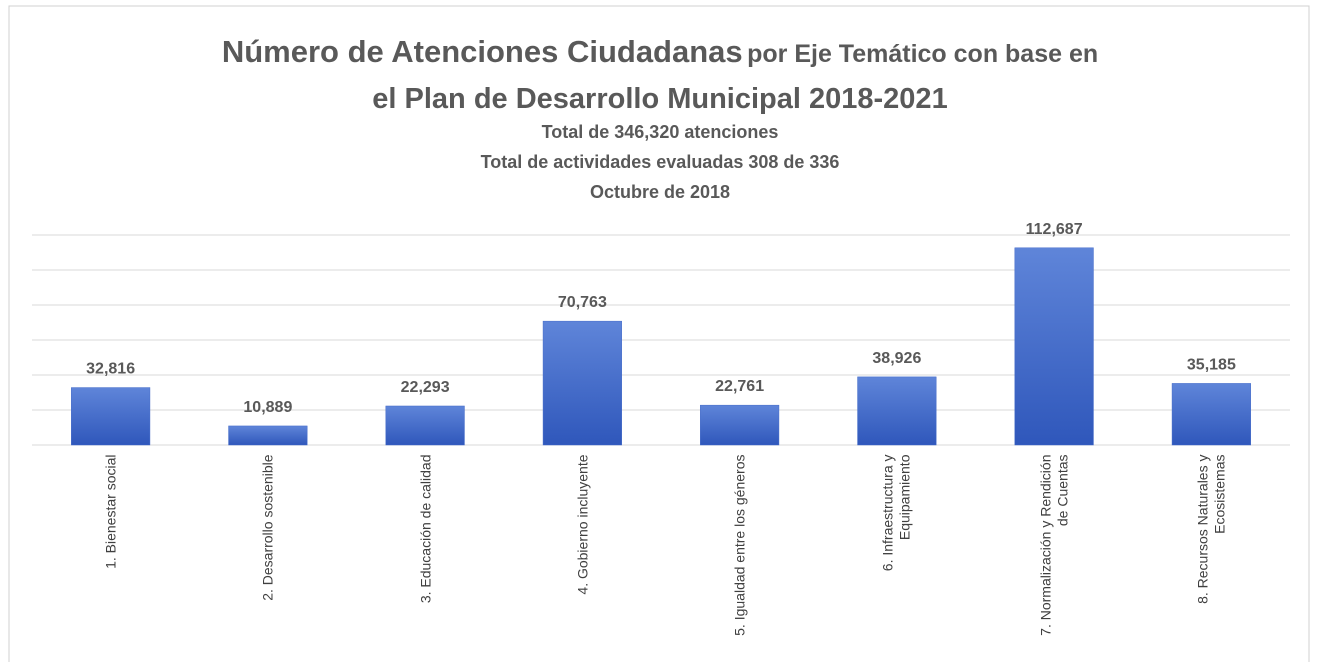 The width and height of the screenshot is (1317, 662). I want to click on x-tick-label: 5. Igualdad entre los géneros, so click(739, 545).